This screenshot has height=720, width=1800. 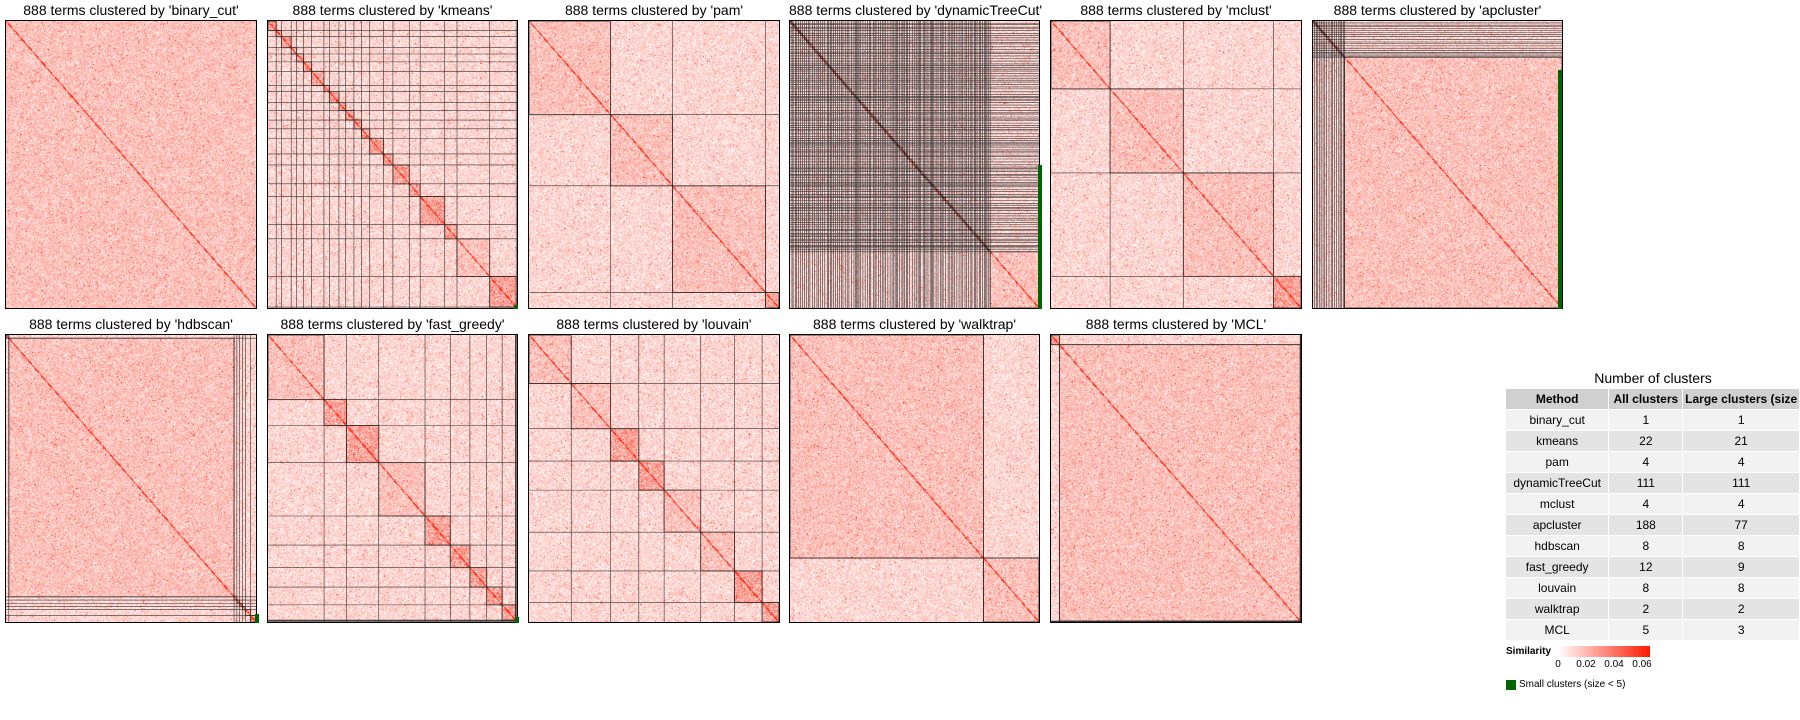 What do you see at coordinates (1646, 630) in the screenshot?
I see `all-clusters-cell: 5` at bounding box center [1646, 630].